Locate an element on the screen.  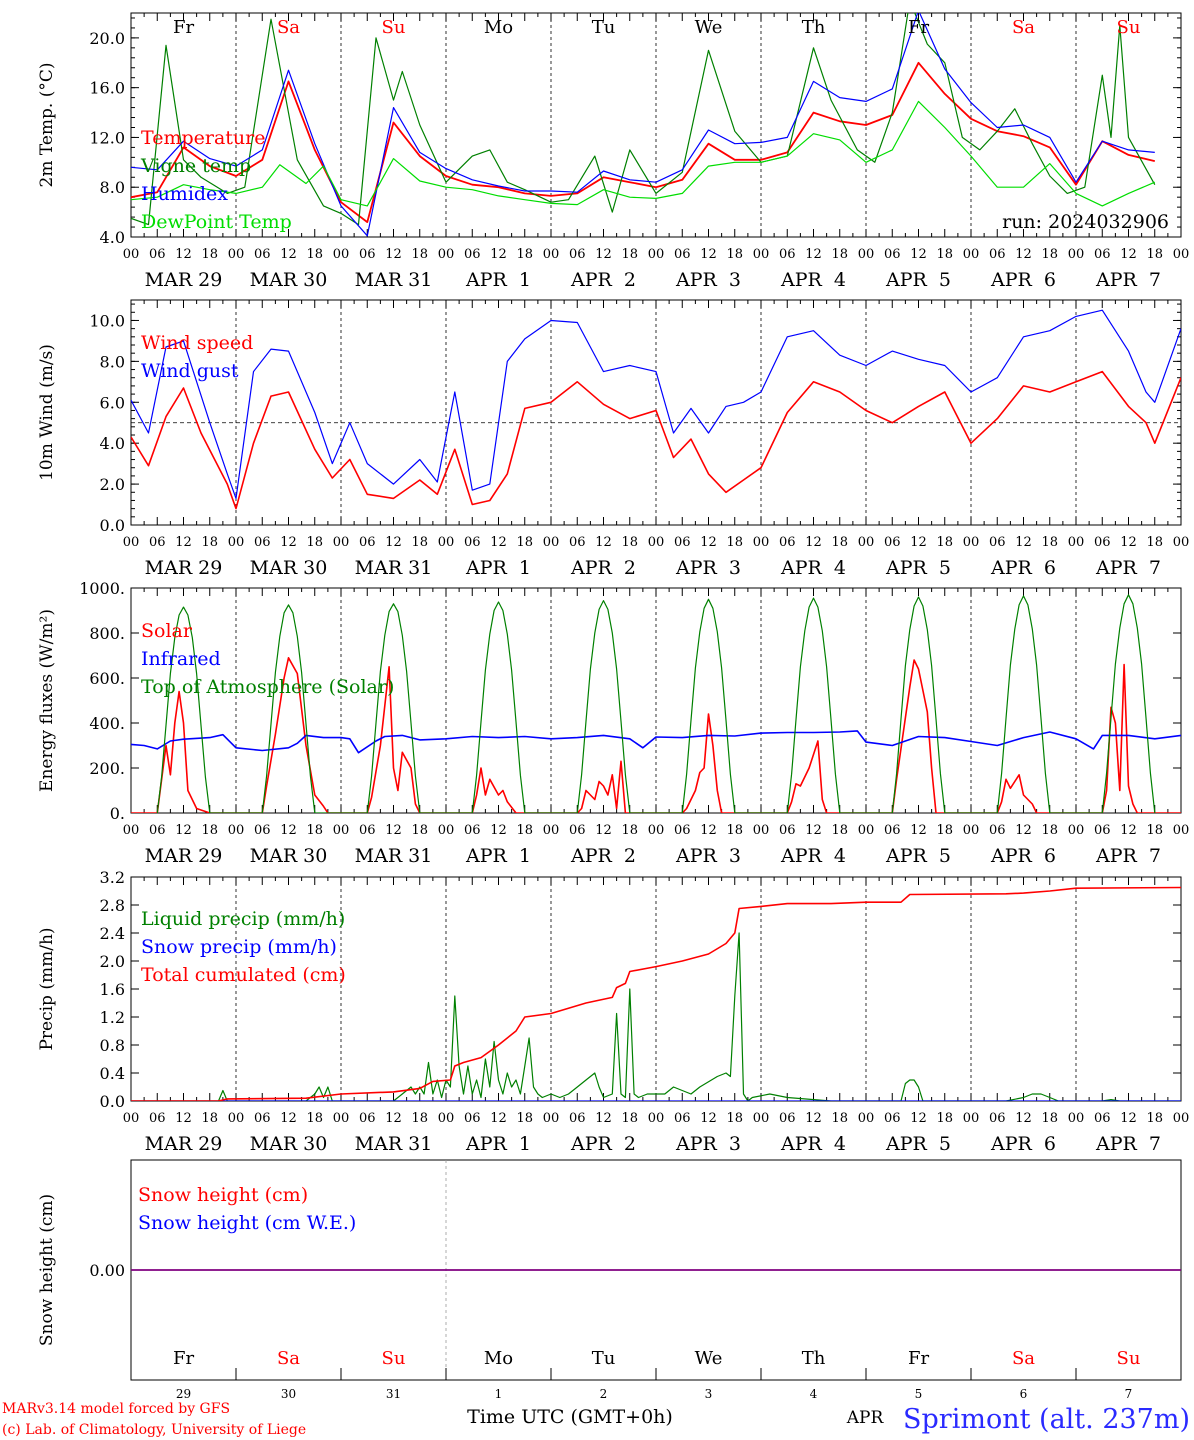
legend-entry: Humidex is located at coordinates (184, 194).